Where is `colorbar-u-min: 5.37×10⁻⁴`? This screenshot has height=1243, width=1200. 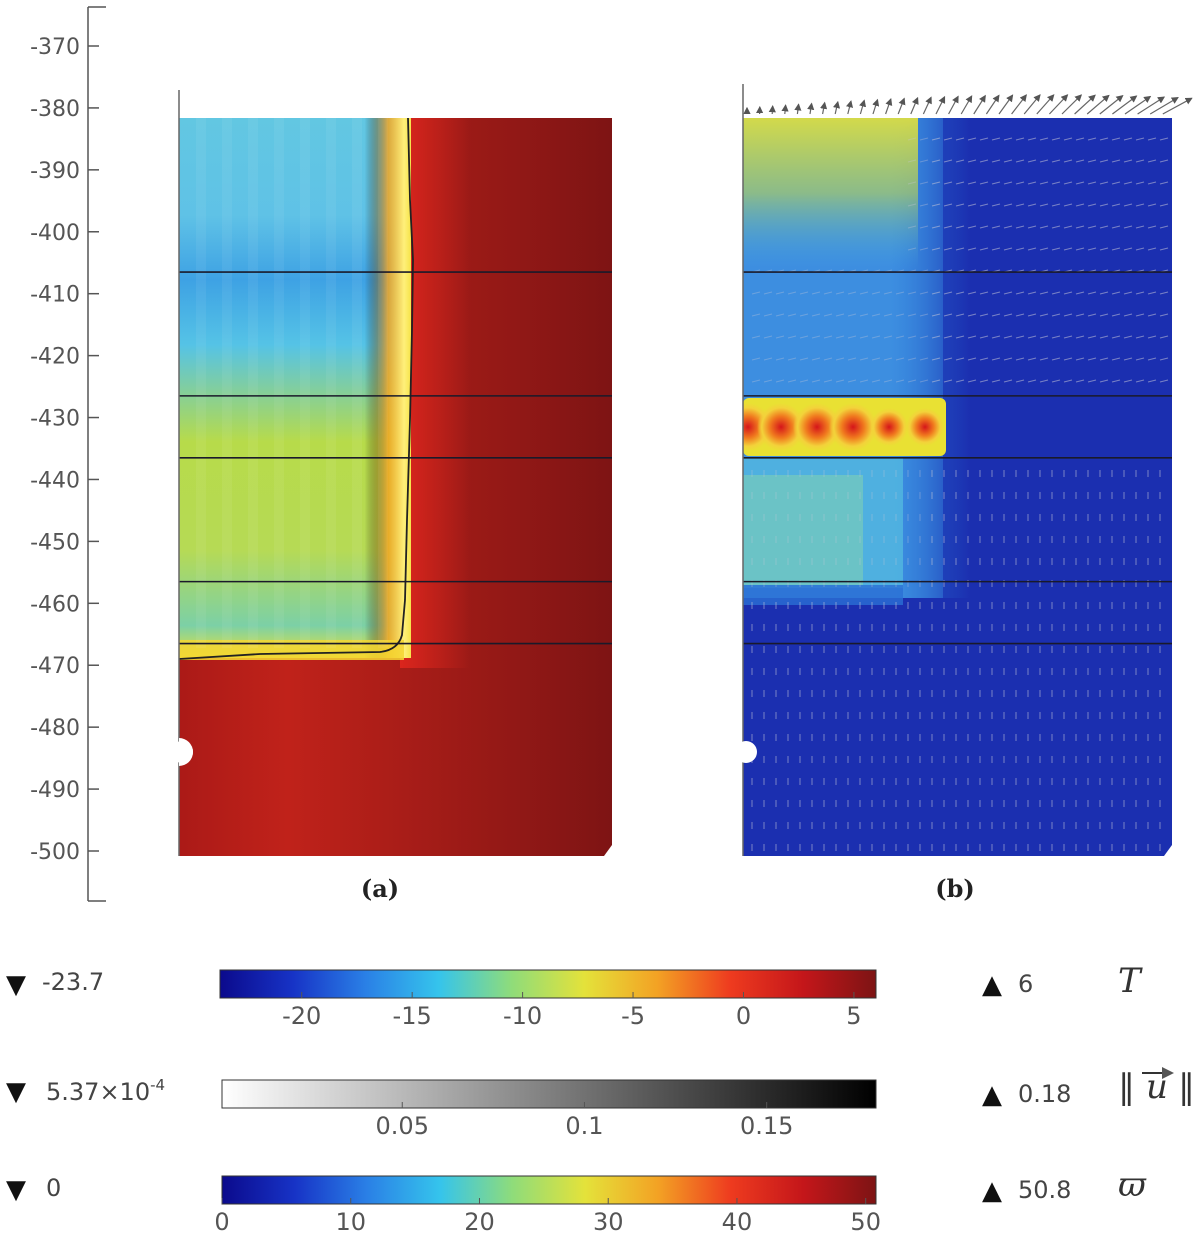
colorbar-u-min: 5.37×10⁻⁴ is located at coordinates (105, 1091).